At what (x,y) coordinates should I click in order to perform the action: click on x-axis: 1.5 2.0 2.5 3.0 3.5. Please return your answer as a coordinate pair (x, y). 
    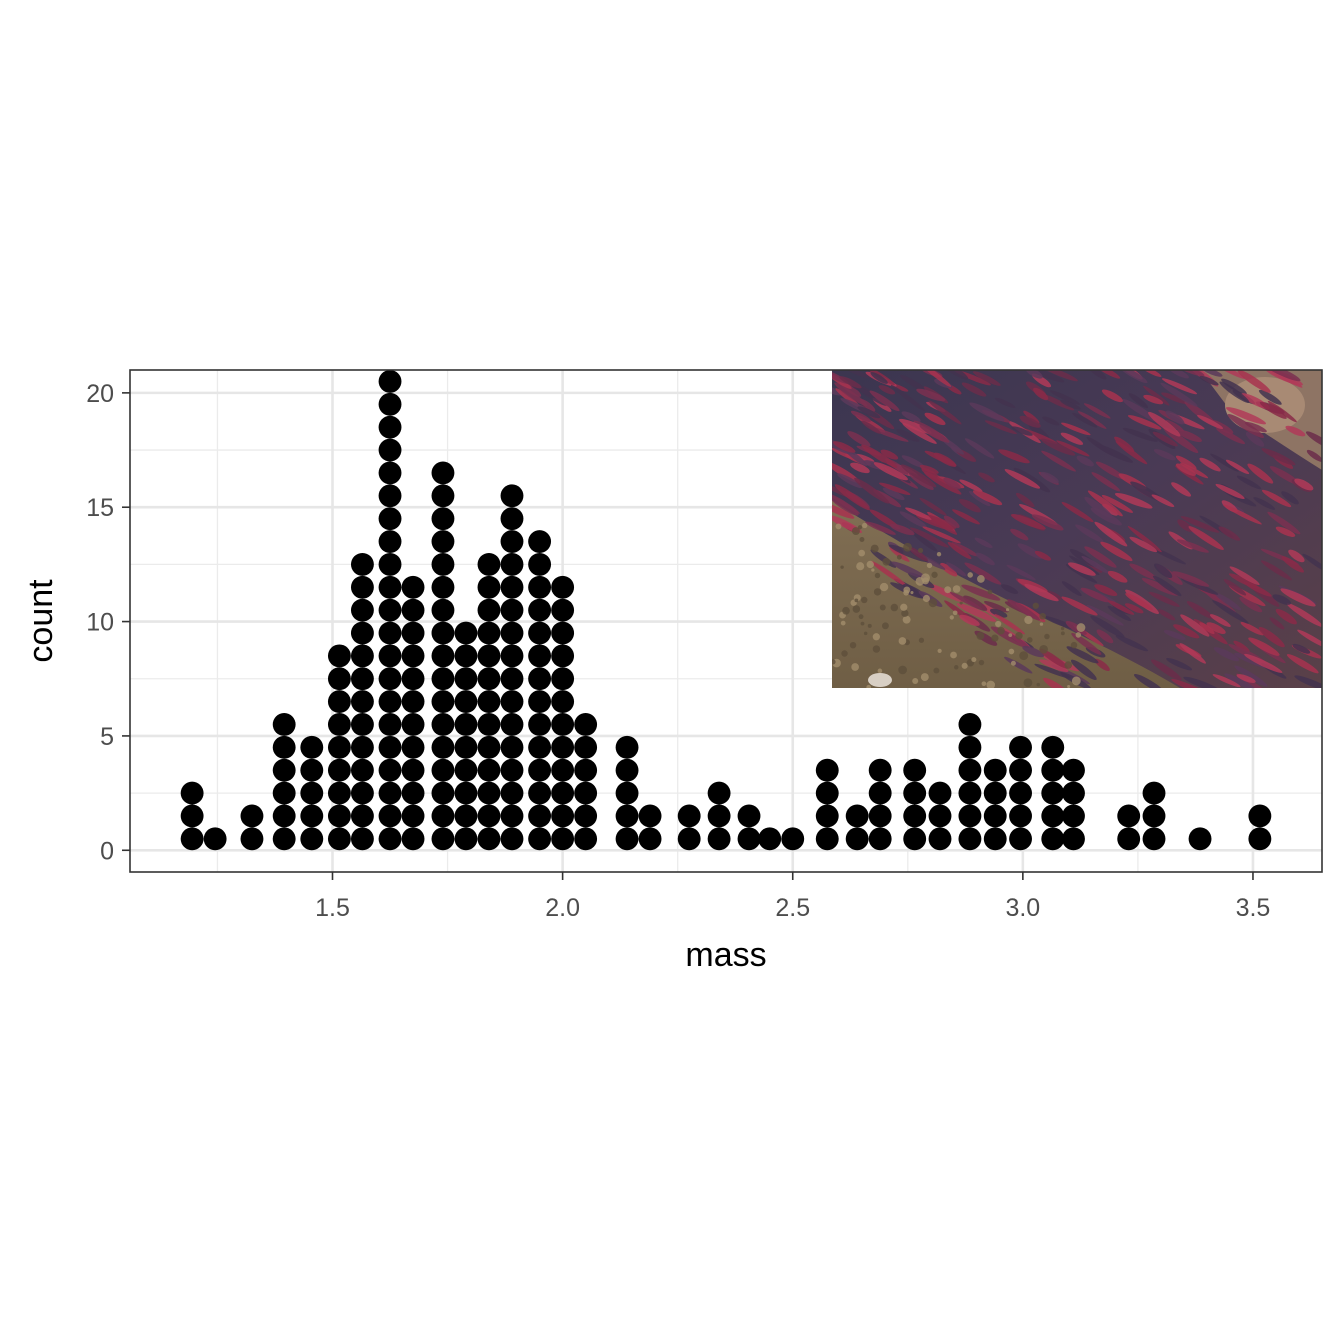
    Looking at the image, I should click on (792, 897).